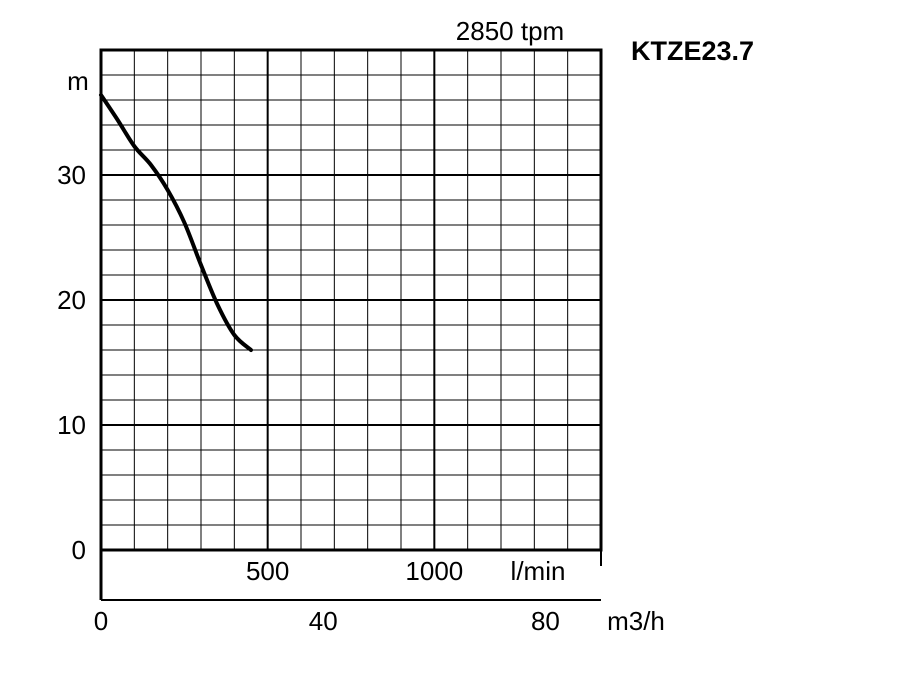 The width and height of the screenshot is (900, 700). I want to click on lpm-tick-labels: 500 1000, so click(354, 571).